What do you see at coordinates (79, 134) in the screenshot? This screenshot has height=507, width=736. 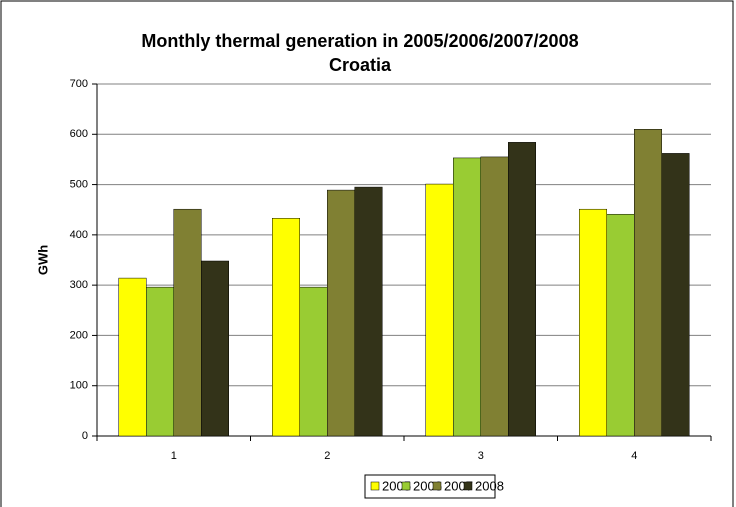 I see `y-tick-label: 600` at bounding box center [79, 134].